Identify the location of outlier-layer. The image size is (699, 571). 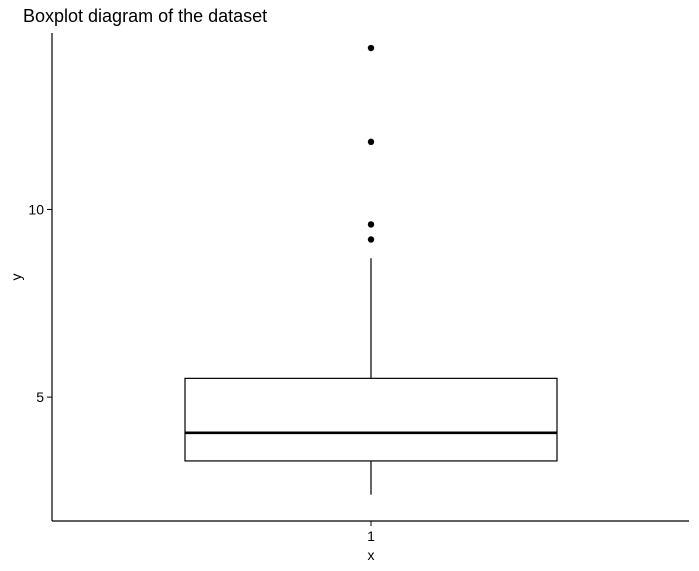
(371, 143).